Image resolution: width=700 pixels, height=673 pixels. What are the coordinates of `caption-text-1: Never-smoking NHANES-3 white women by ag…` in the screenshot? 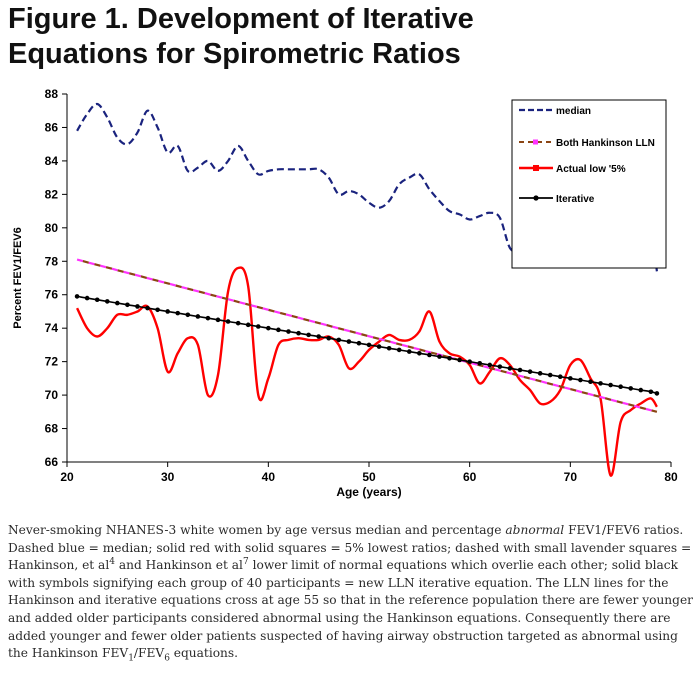 It's located at (257, 530).